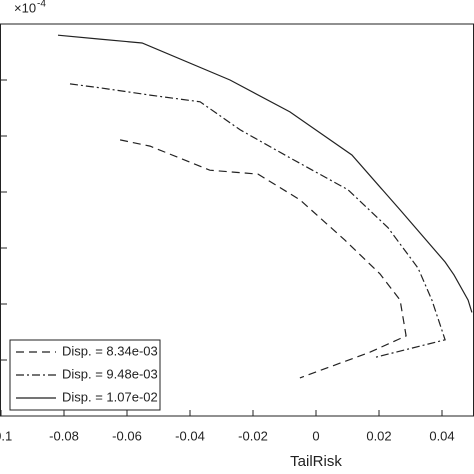 The height and width of the screenshot is (474, 474). I want to click on y-multiplier: ×10, so click(25, 7).